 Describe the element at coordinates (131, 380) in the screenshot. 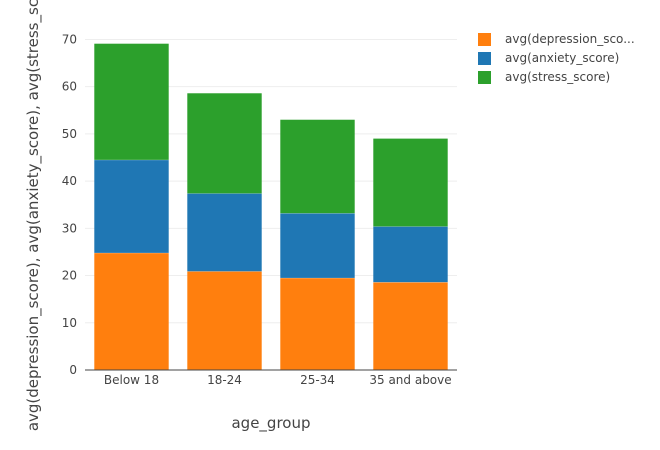

I see `x-tick-label: Below 18` at that location.